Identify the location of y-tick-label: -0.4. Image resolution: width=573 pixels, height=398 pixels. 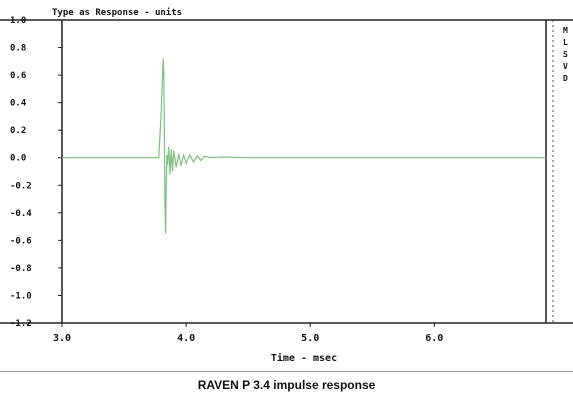
(21, 214).